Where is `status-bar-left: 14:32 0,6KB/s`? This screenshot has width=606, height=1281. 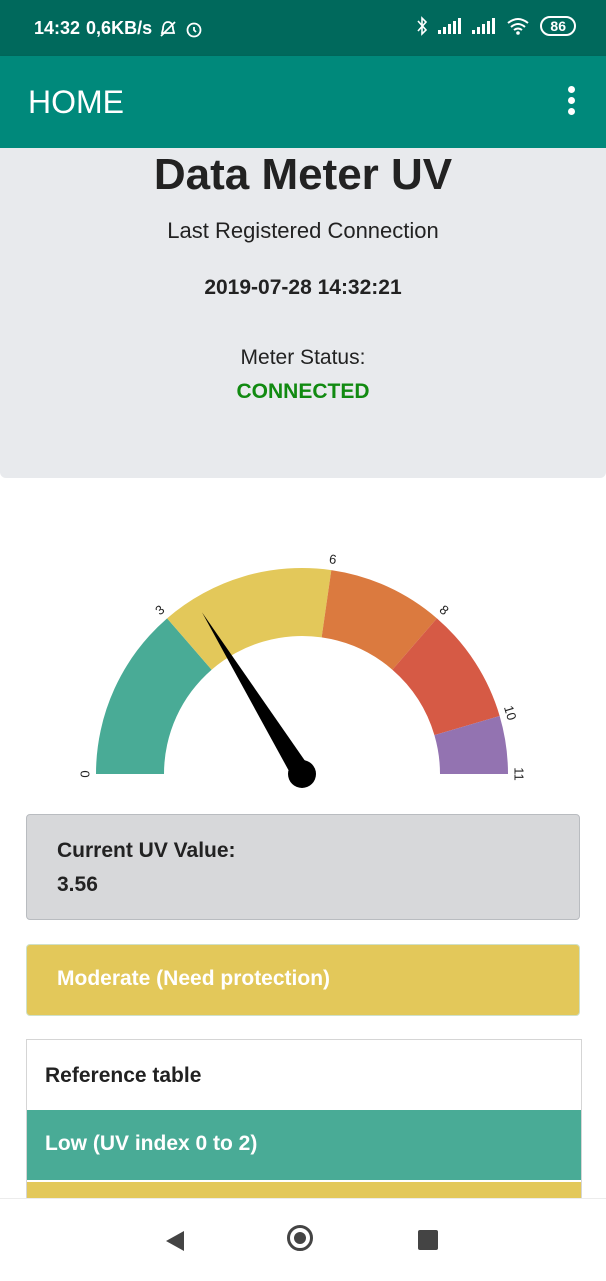
status-bar-left: 14:32 0,6KB/s is located at coordinates (119, 28).